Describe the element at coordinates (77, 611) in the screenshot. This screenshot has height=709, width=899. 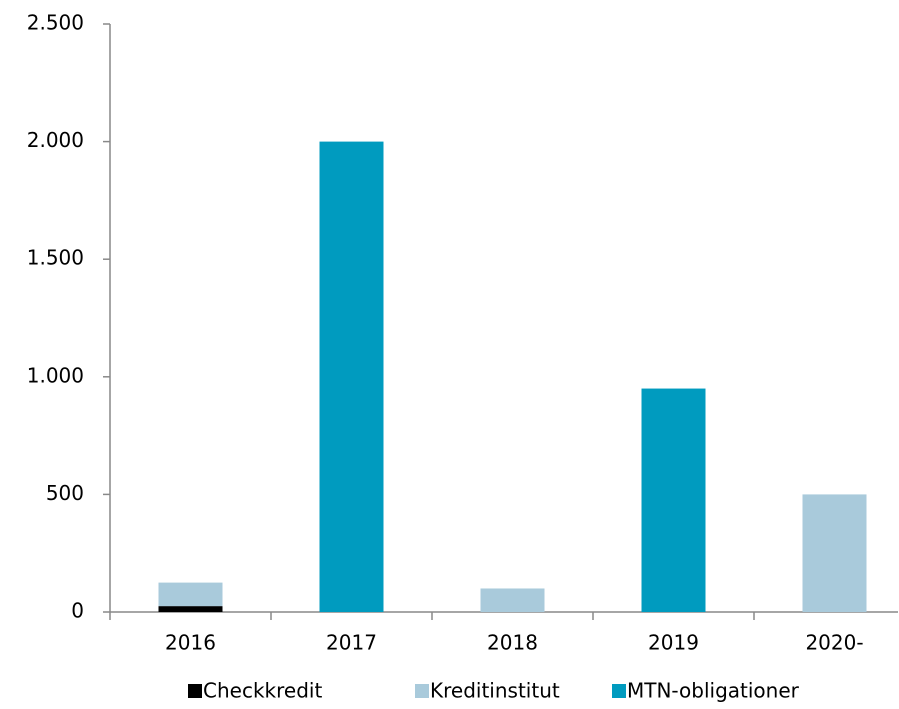
I see `y-tick-label: 0` at that location.